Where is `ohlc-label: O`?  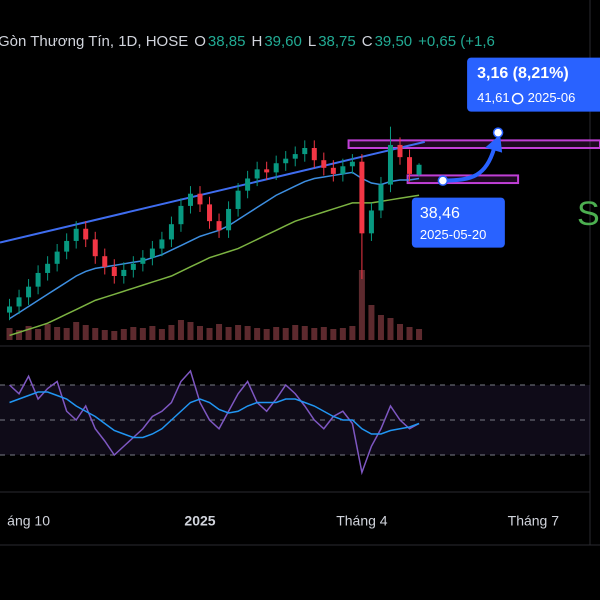 ohlc-label: O is located at coordinates (200, 41).